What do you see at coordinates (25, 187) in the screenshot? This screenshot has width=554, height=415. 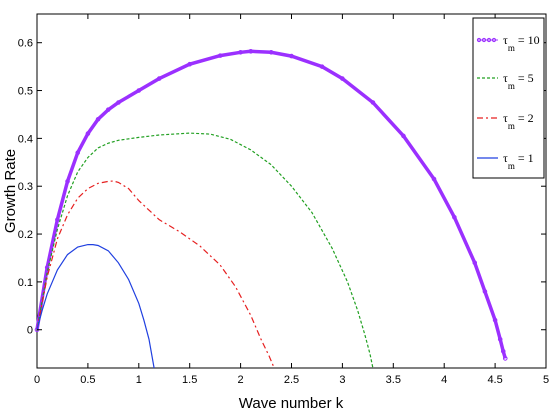 I see `y-tick-label: 0.3` at bounding box center [25, 187].